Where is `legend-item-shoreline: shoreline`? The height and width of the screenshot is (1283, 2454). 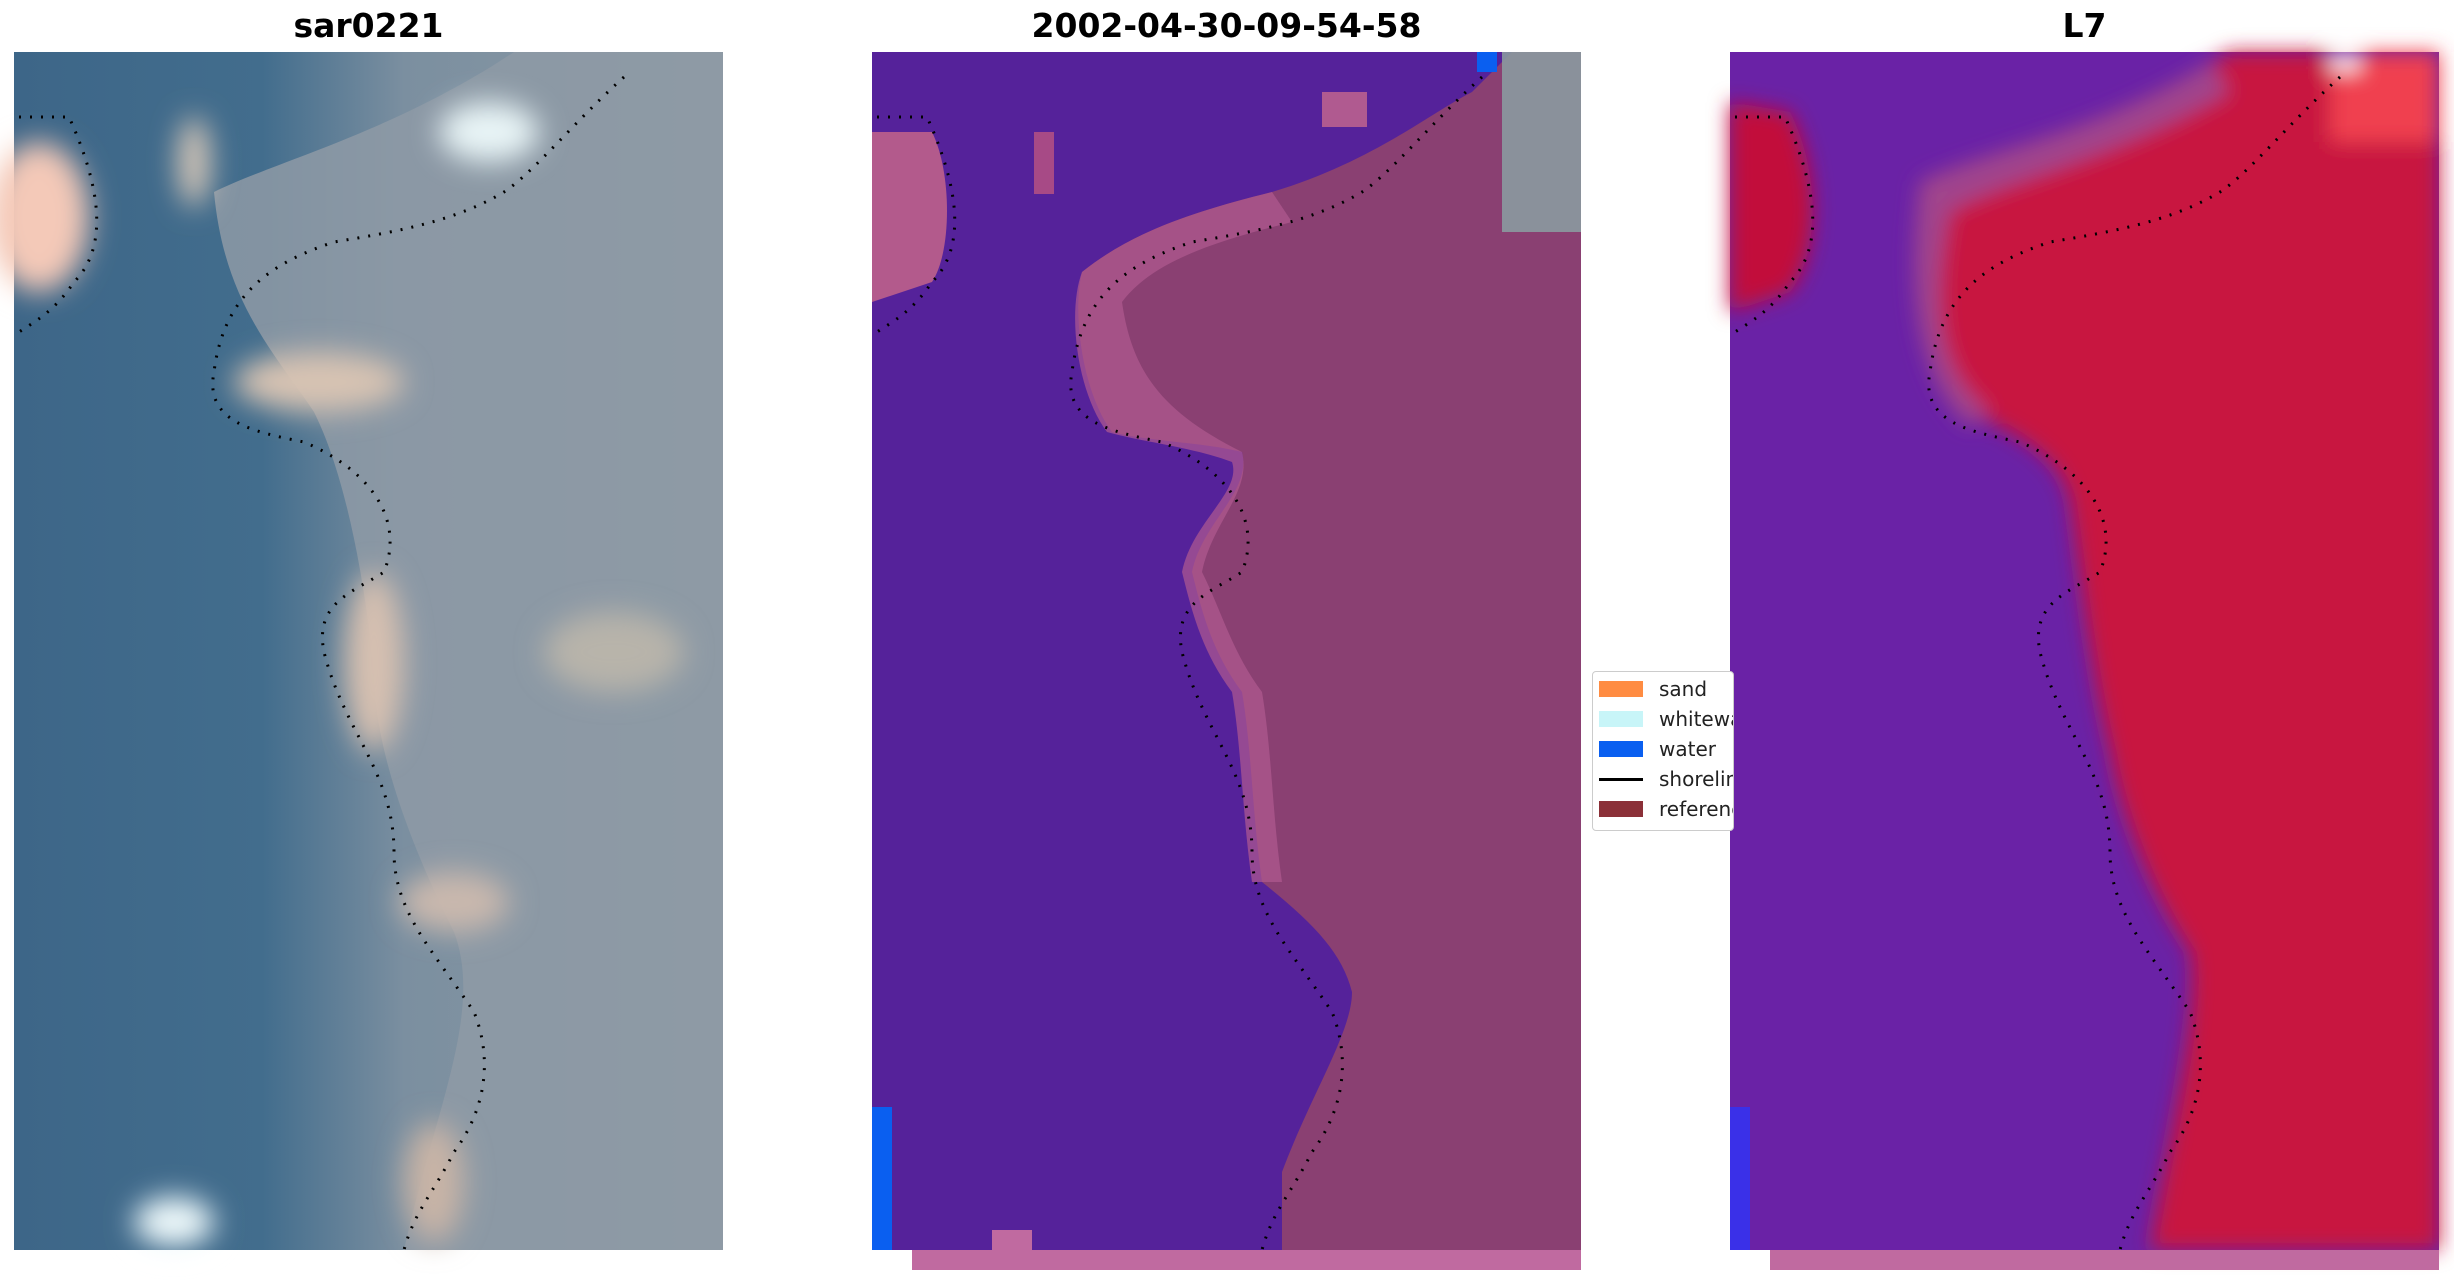 legend-item-shoreline: shoreline is located at coordinates (1666, 779).